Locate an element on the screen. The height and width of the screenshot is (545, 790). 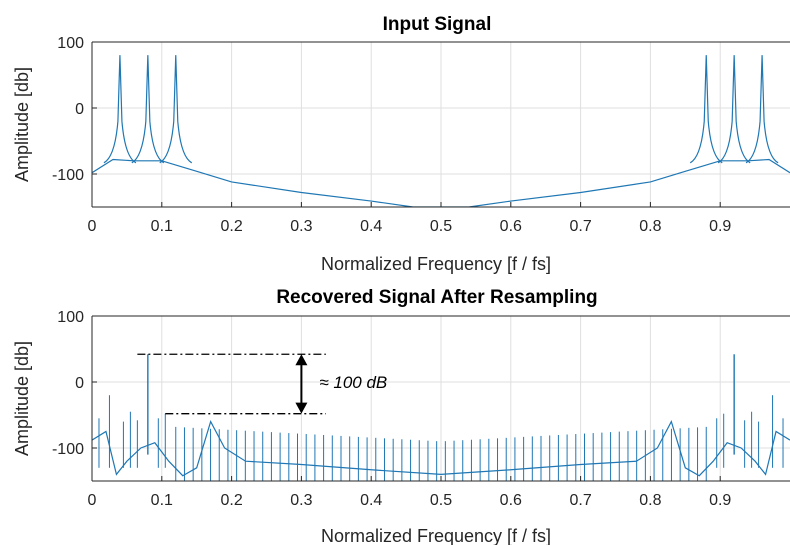
arrow-head-down is located at coordinates (301, 408).